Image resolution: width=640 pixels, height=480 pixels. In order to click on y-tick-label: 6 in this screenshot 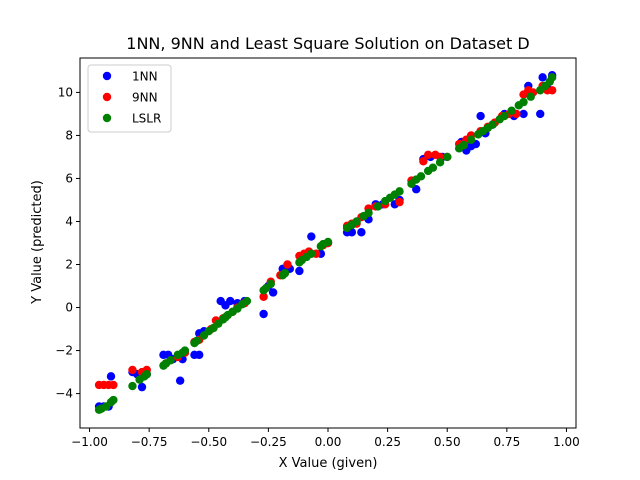, I will do `click(69, 178)`.